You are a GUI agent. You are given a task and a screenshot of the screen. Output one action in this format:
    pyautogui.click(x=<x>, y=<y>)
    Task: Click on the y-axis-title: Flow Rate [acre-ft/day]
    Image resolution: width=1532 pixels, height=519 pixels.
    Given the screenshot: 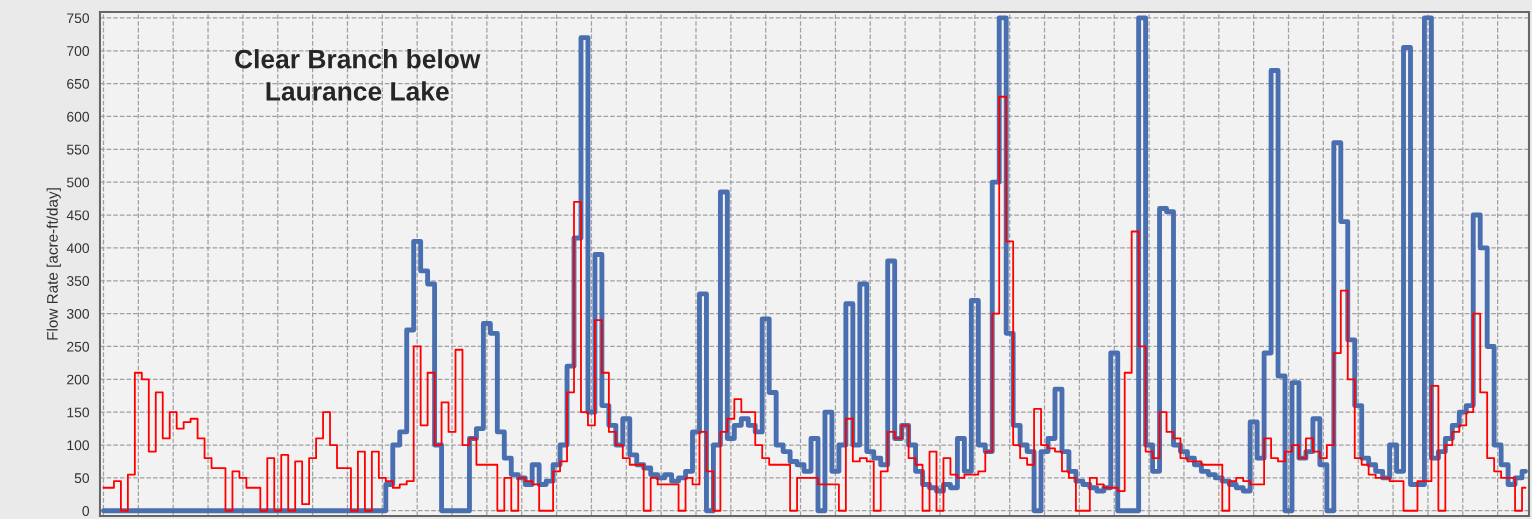 What is the action you would take?
    pyautogui.click(x=53, y=264)
    